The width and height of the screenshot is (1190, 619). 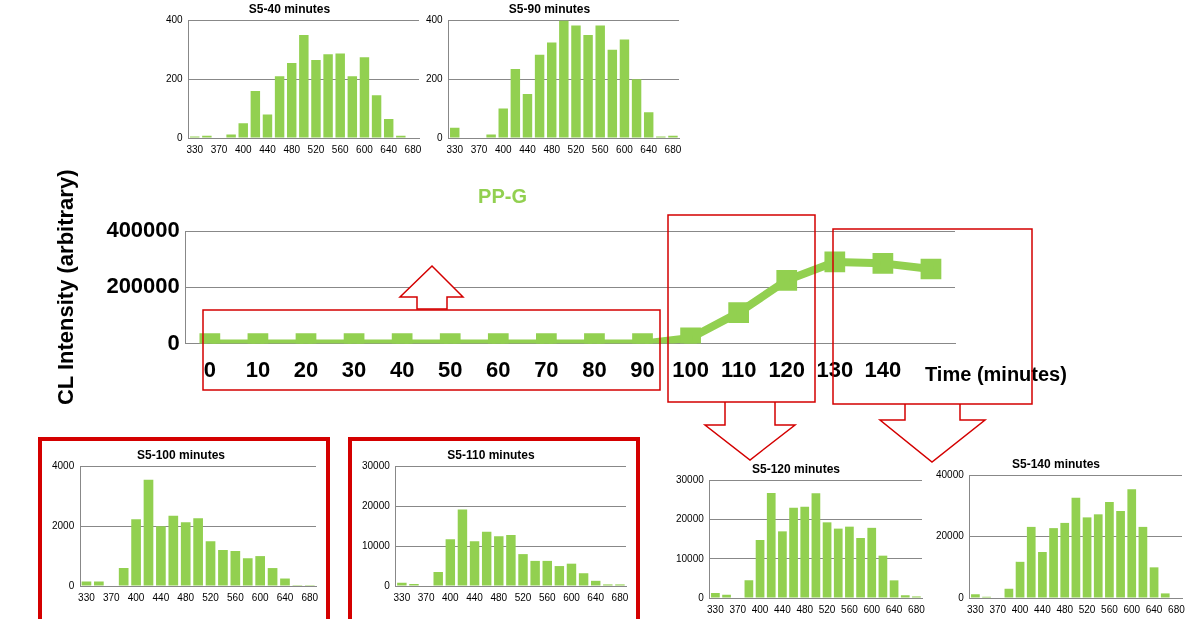 What do you see at coordinates (552, 149) in the screenshot?
I see `x-tick-label: 480` at bounding box center [552, 149].